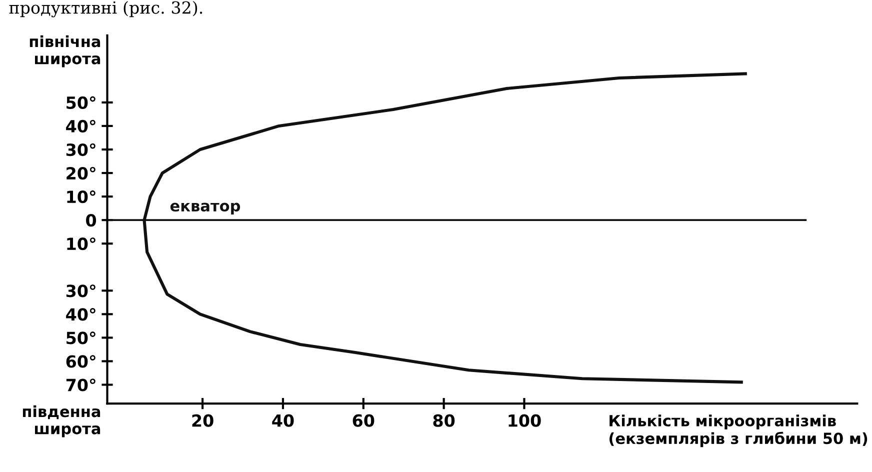  Describe the element at coordinates (81, 173) in the screenshot. I see `y-tick-label: 20°` at that location.